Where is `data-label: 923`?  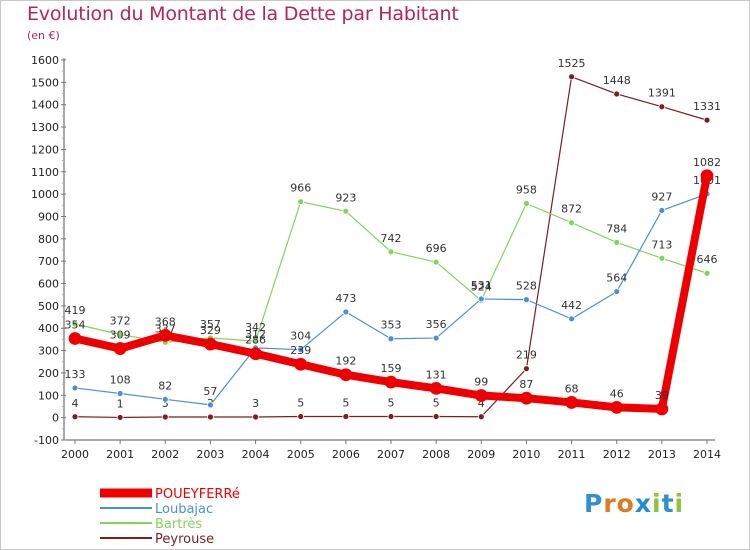 data-label: 923 is located at coordinates (345, 197).